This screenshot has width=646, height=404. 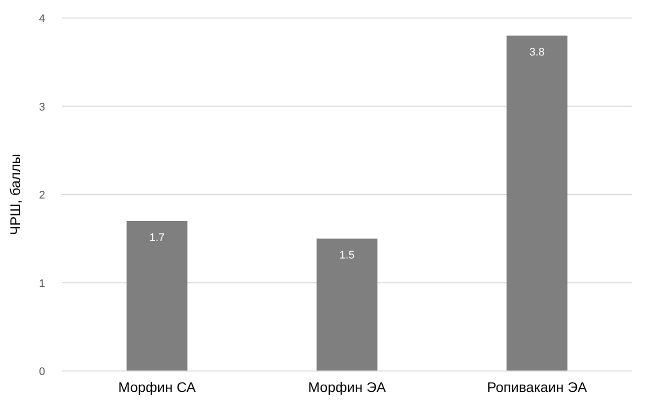 What do you see at coordinates (537, 52) in the screenshot?
I see `data-label: 3.8` at bounding box center [537, 52].